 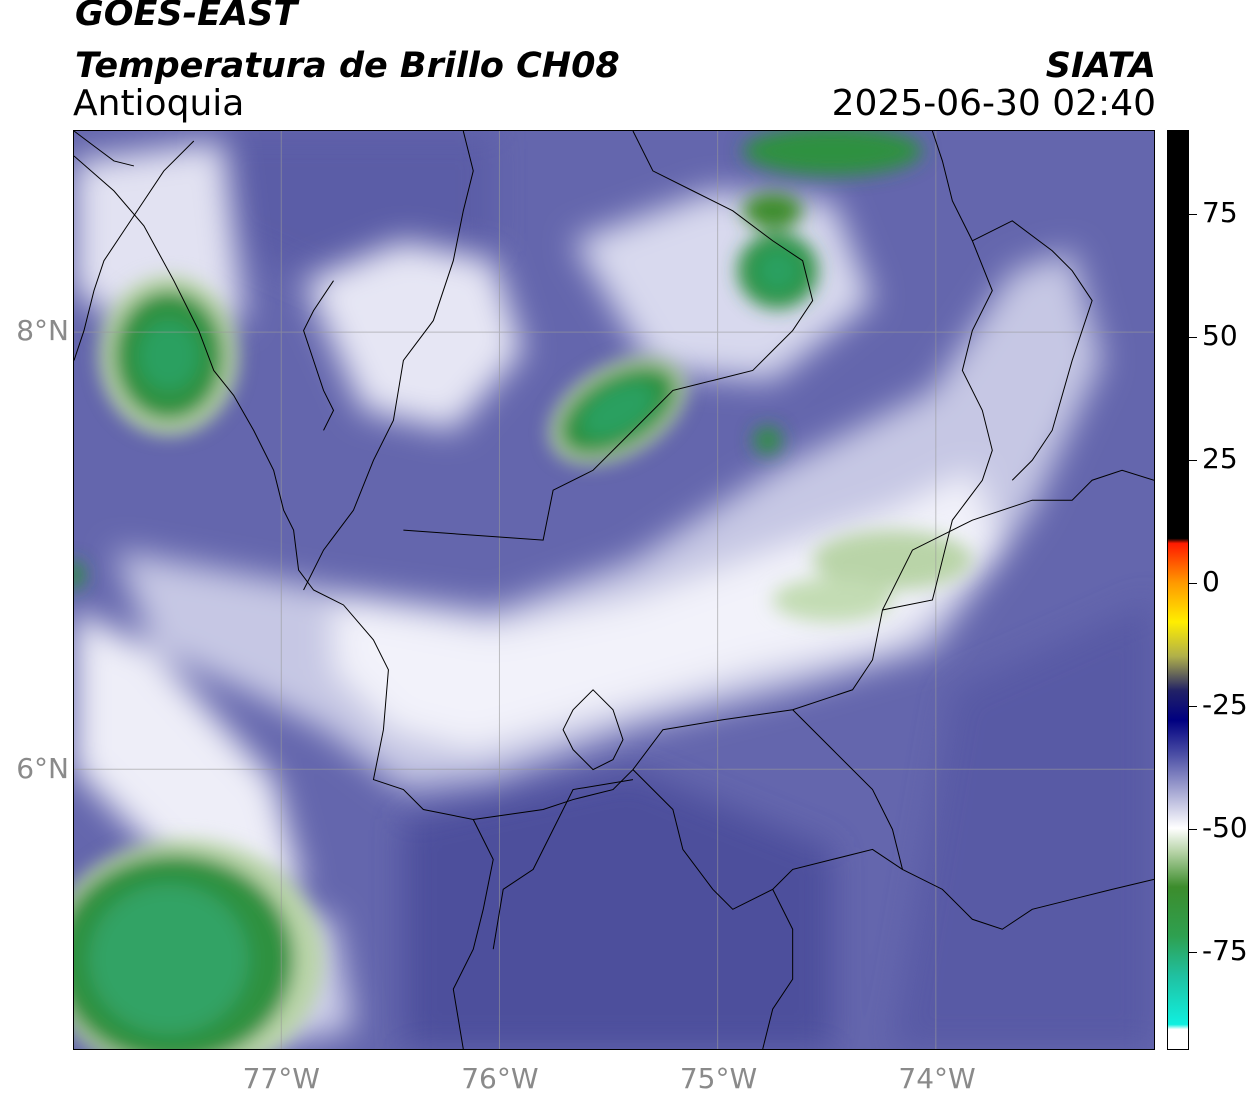 What do you see at coordinates (1225, 827) in the screenshot?
I see `colorbar-tick-label: -50` at bounding box center [1225, 827].